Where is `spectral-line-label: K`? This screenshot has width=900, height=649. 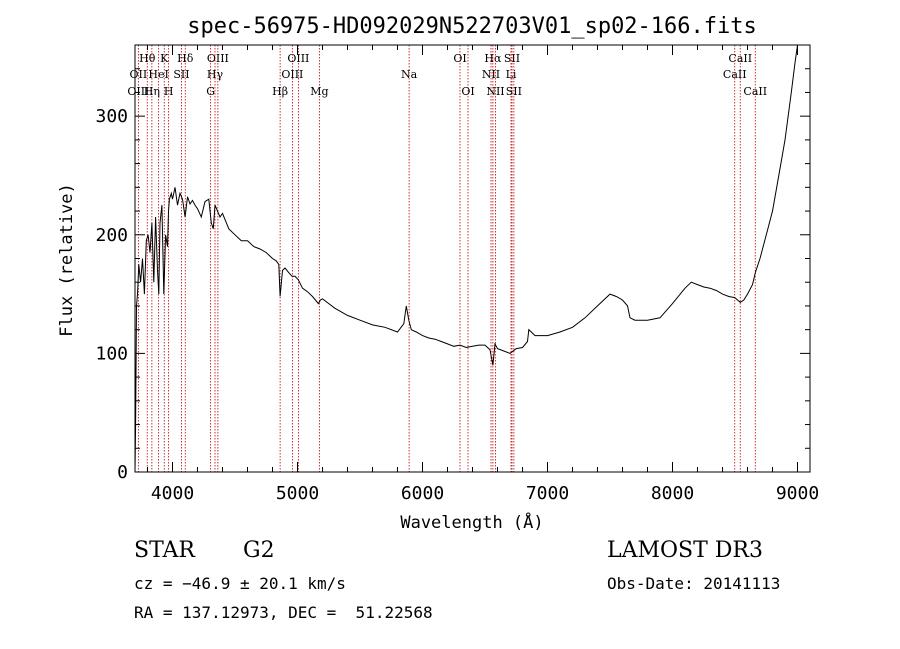
spectral-line-label: K is located at coordinates (164, 58).